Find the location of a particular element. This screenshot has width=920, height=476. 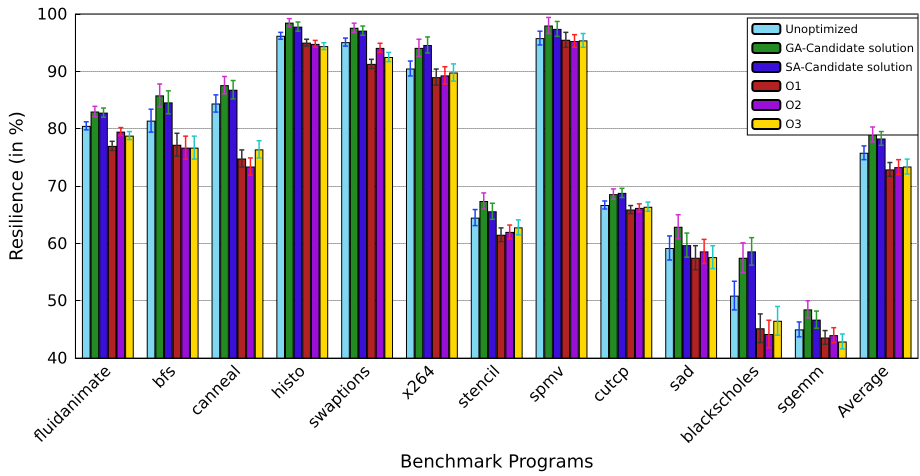

legend-label: O3 is located at coordinates (793, 124).